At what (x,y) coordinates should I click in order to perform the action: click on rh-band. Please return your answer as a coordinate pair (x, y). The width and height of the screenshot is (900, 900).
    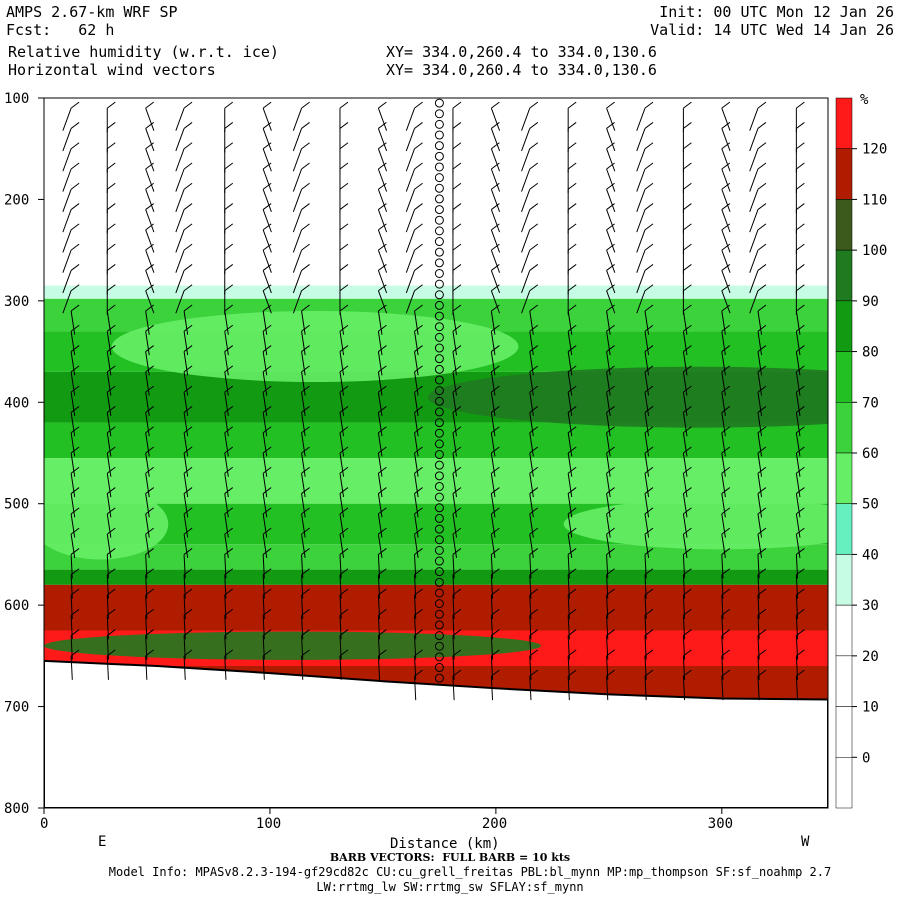
    Looking at the image, I should click on (436, 577).